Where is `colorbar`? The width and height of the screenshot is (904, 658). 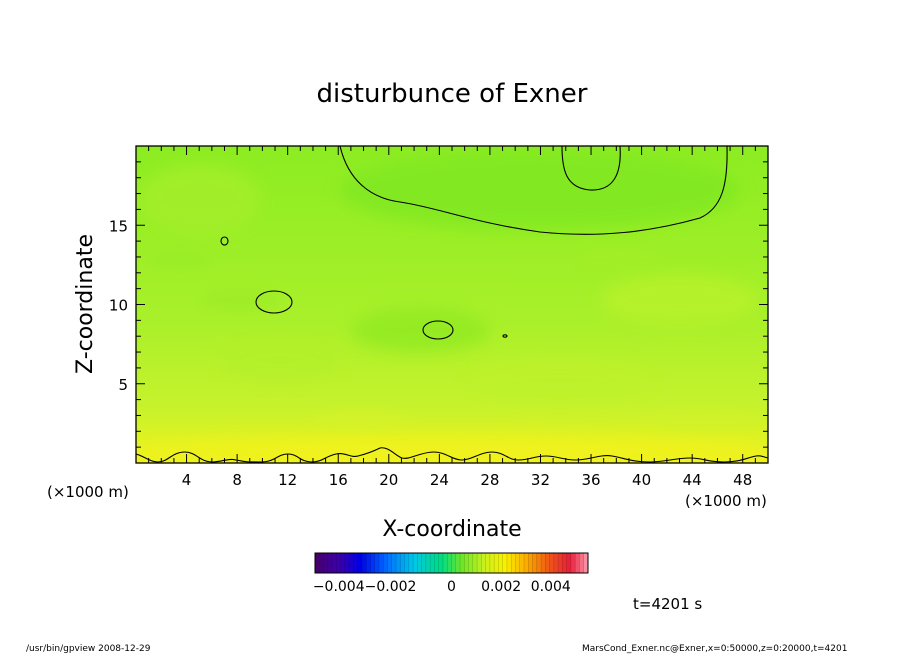
colorbar is located at coordinates (451, 563).